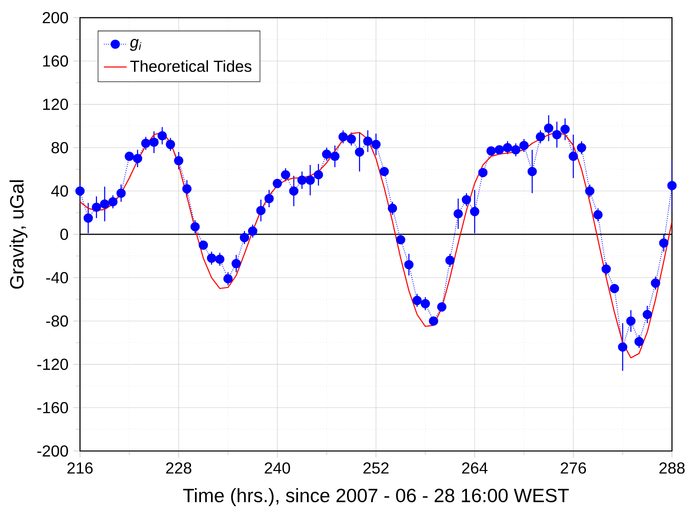  I want to click on y-tick-label: -200, so click(52, 451).